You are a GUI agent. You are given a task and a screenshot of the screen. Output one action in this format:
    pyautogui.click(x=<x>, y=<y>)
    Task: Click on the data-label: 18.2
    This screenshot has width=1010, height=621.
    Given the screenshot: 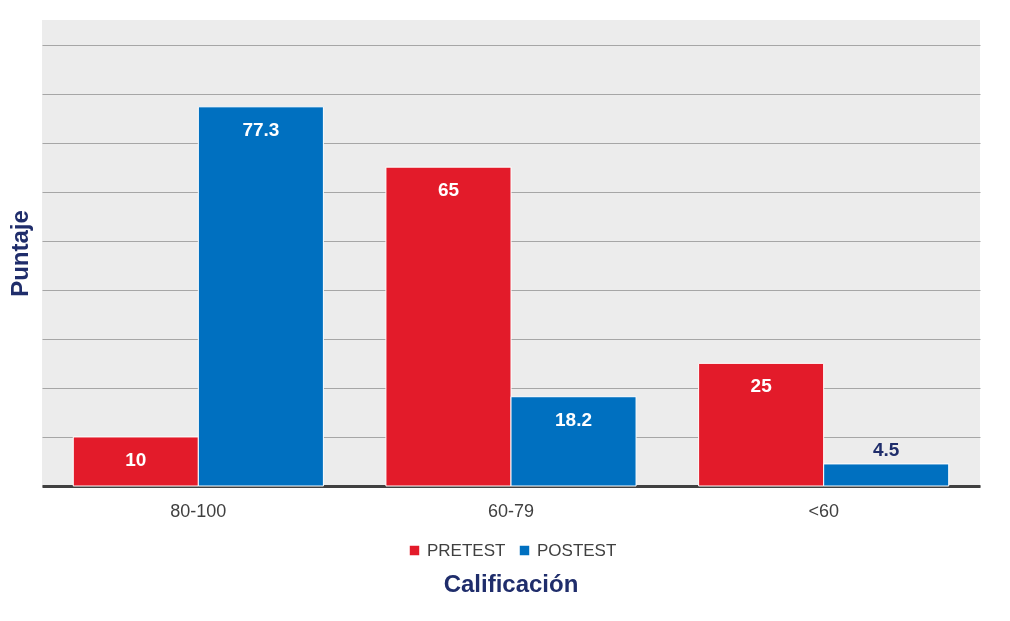 What is the action you would take?
    pyautogui.click(x=574, y=419)
    